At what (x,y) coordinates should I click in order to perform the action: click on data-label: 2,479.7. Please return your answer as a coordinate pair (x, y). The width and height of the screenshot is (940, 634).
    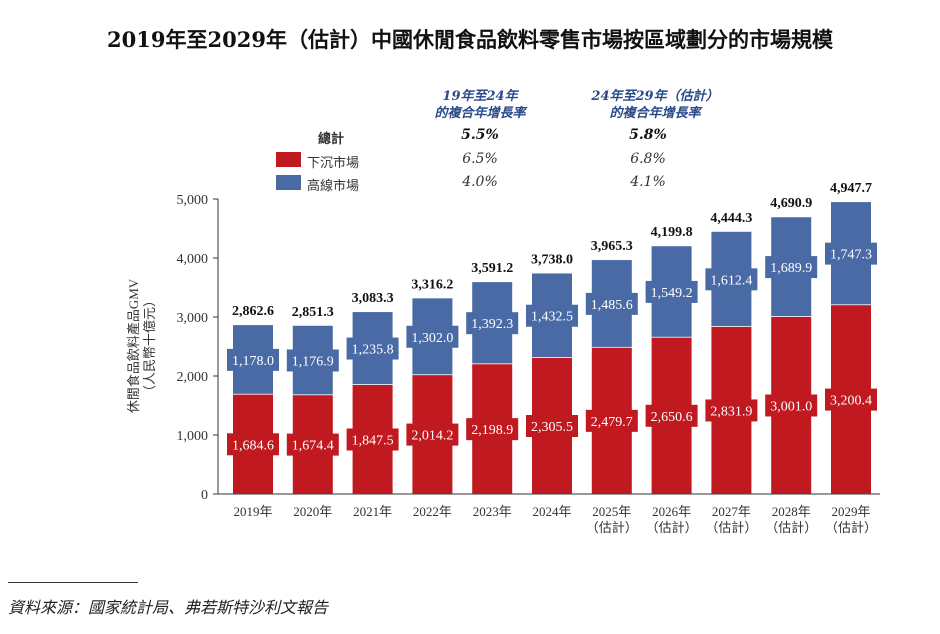
    Looking at the image, I should click on (612, 422).